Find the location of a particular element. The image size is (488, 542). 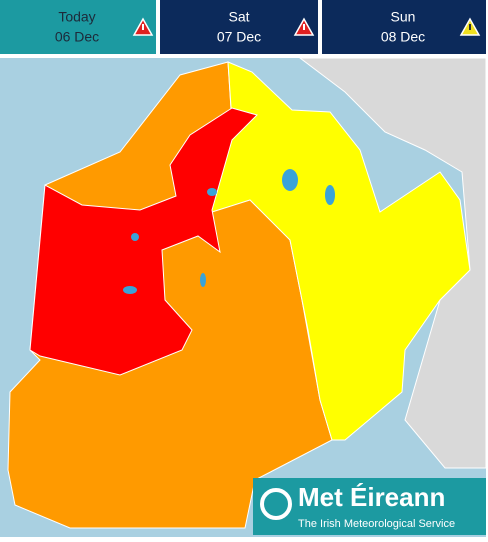

logo-tagline: The Irish Meteorological Service is located at coordinates (376, 524).